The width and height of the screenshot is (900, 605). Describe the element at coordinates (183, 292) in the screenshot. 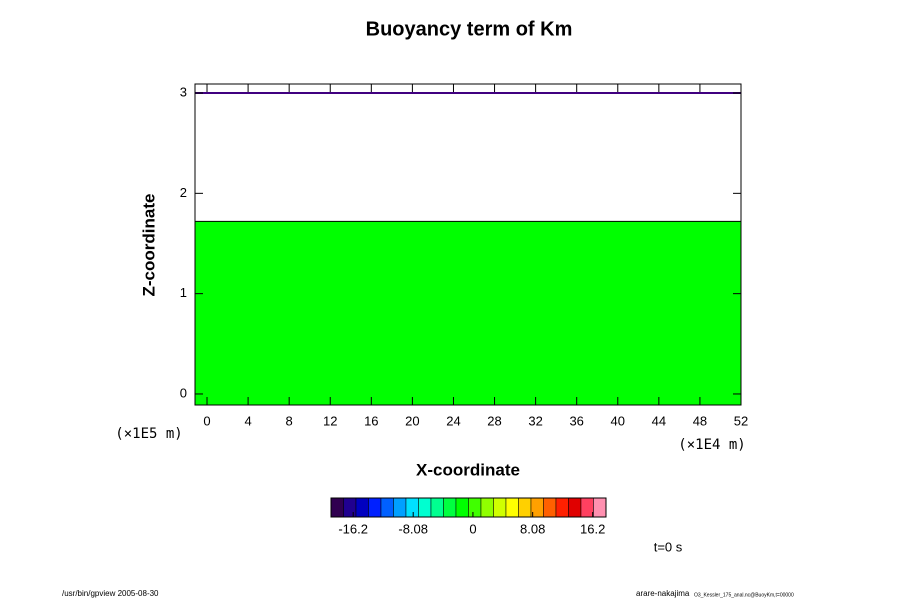

I see `y-tick-label: 1` at that location.